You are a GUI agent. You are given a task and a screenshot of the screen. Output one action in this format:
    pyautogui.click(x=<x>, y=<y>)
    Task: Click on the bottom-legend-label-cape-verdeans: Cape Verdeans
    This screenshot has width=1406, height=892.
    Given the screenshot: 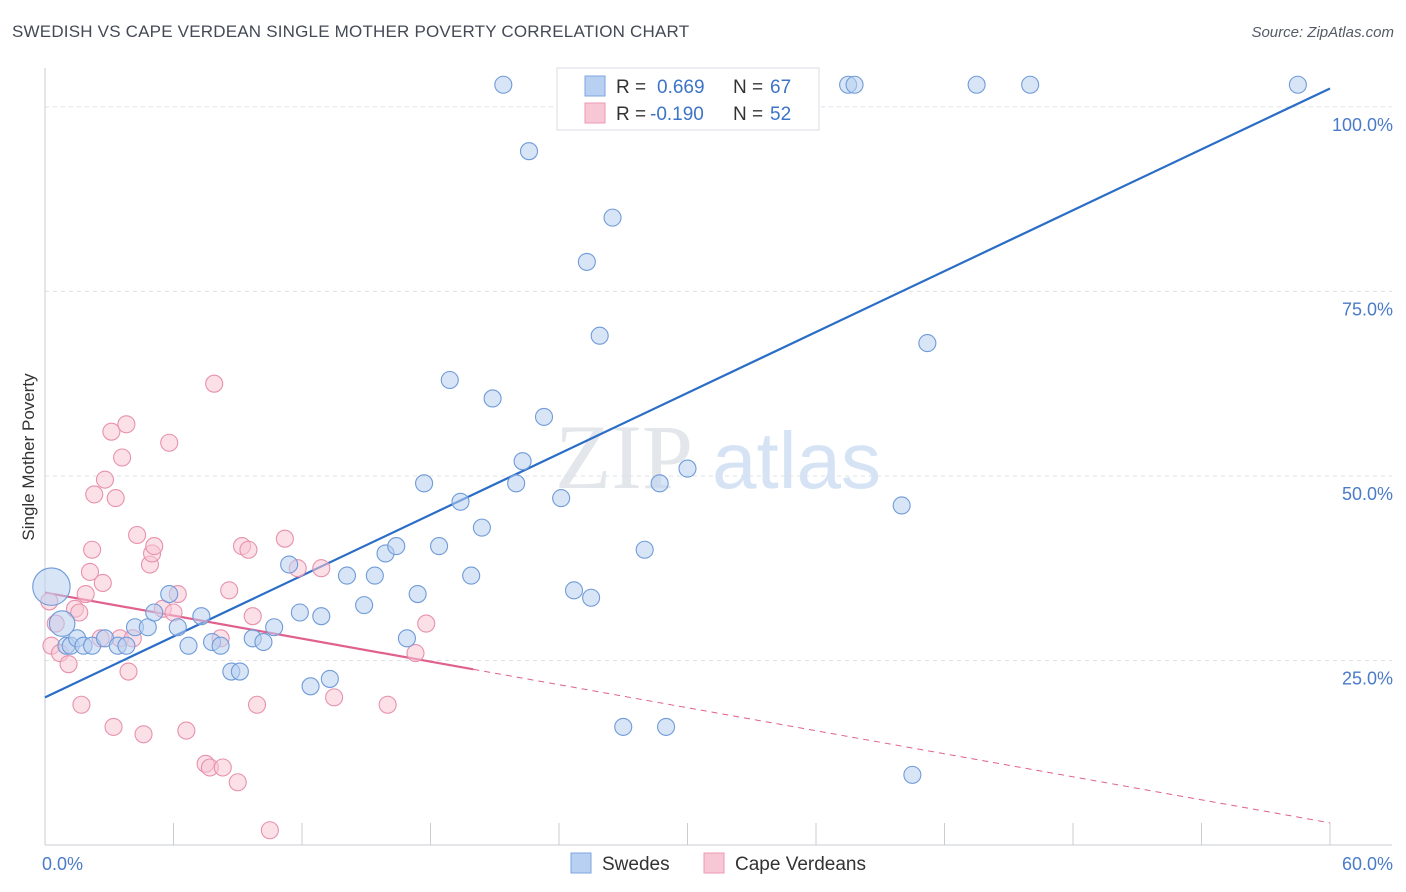 What is the action you would take?
    pyautogui.click(x=800, y=864)
    